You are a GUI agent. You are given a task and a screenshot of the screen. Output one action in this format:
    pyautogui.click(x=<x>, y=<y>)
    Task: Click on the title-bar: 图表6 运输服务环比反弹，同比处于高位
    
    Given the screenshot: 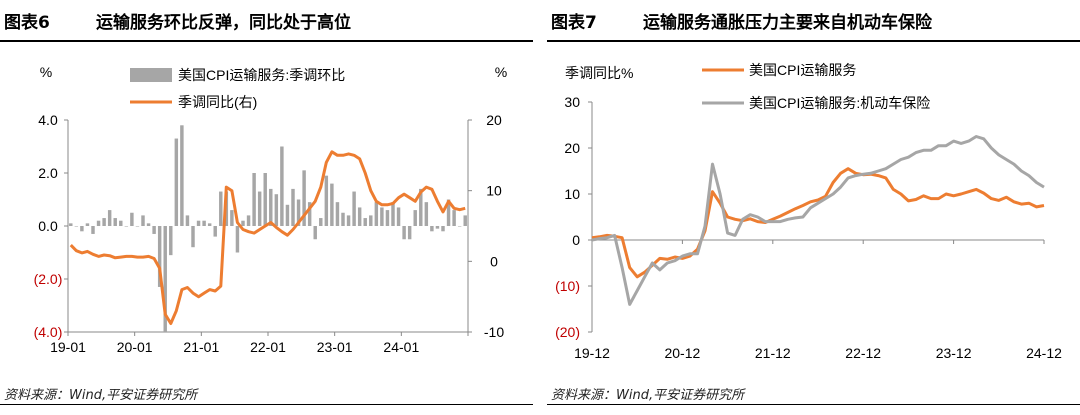 What is the action you would take?
    pyautogui.click(x=266, y=21)
    